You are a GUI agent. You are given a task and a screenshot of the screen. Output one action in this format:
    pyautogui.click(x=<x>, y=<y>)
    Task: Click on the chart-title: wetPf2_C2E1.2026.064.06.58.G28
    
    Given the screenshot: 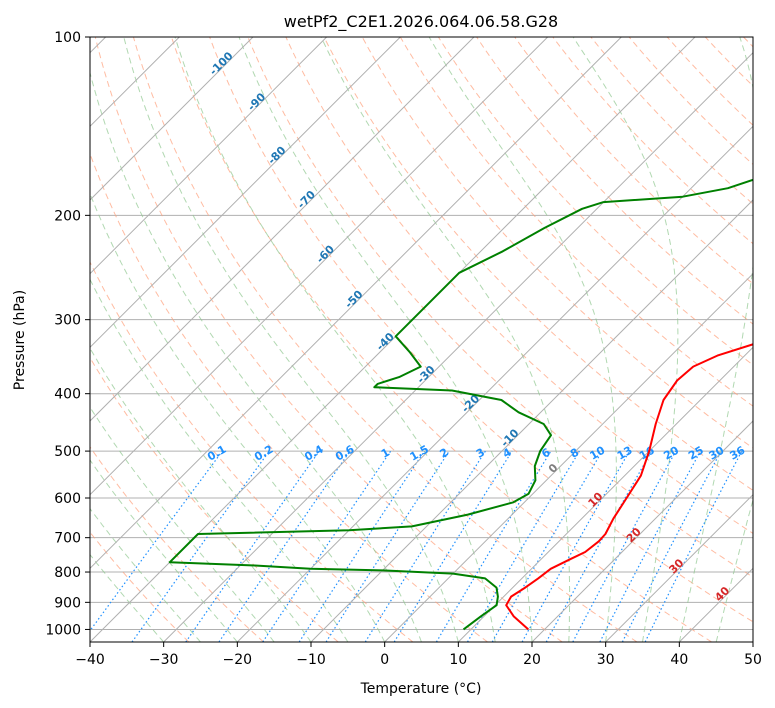 What is the action you would take?
    pyautogui.click(x=421, y=22)
    